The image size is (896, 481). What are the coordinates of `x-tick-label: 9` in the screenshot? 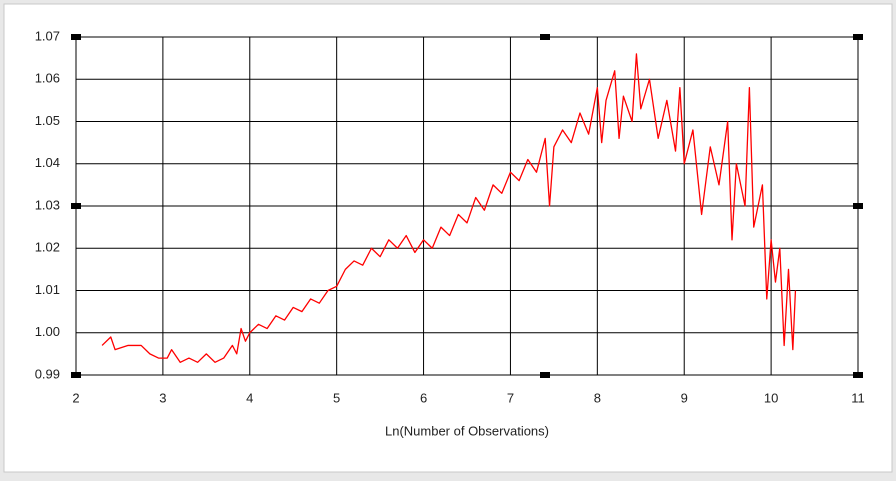 It's located at (684, 397).